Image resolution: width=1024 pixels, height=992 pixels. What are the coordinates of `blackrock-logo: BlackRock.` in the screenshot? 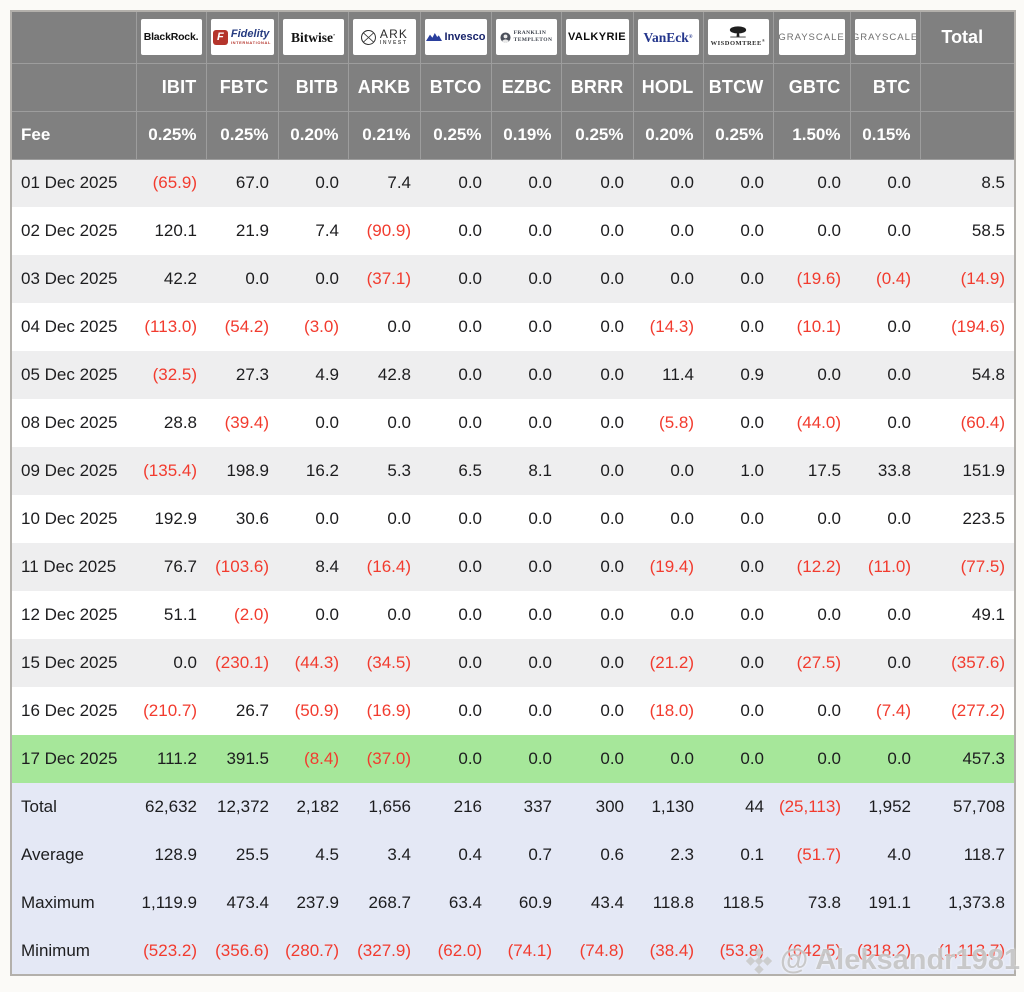 It's located at (171, 37).